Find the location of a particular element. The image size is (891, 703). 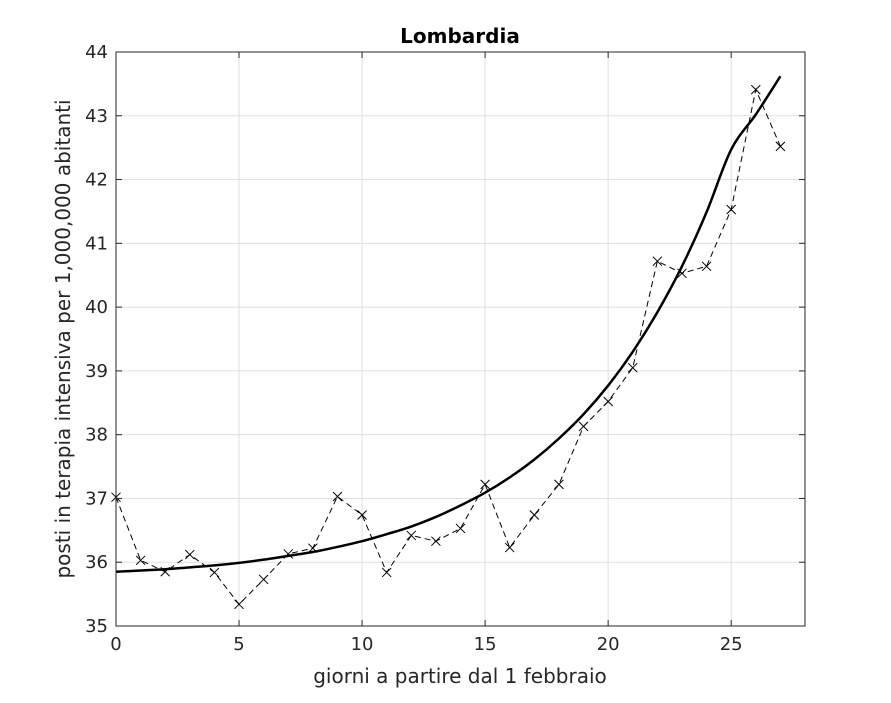

y-tick-label: 38 is located at coordinates (96, 435).